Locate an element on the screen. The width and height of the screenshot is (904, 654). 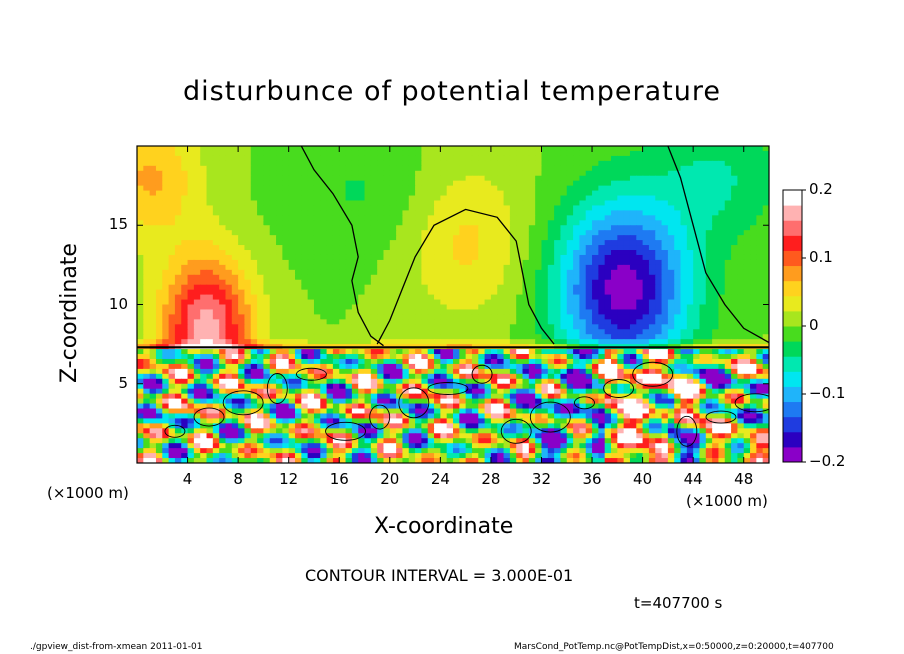
y-tick-label: 5 is located at coordinates (123, 382).